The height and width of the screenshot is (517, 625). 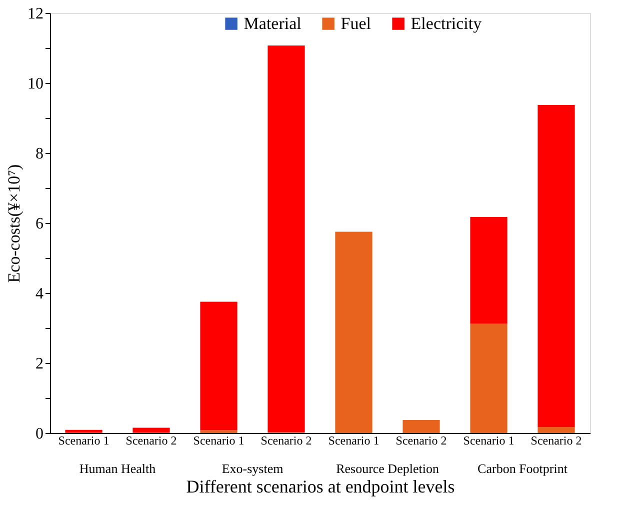 What do you see at coordinates (117, 468) in the screenshot?
I see `text: Human Health` at bounding box center [117, 468].